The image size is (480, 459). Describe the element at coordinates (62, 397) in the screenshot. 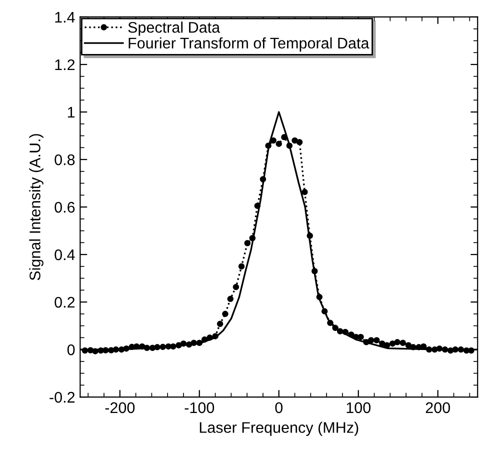

I see `y-tick-label: -0.2` at that location.